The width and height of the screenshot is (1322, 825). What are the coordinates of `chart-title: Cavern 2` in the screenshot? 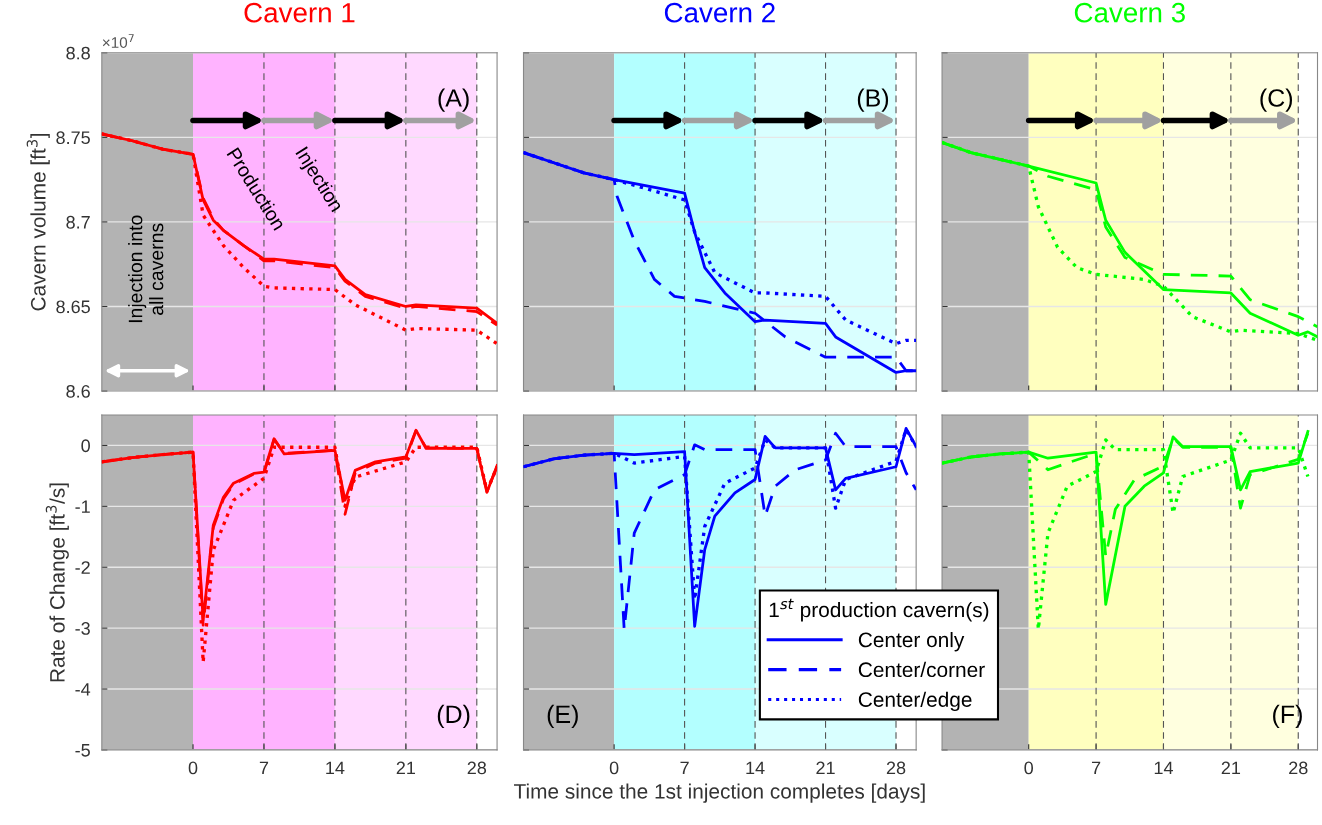 It's located at (719, 12).